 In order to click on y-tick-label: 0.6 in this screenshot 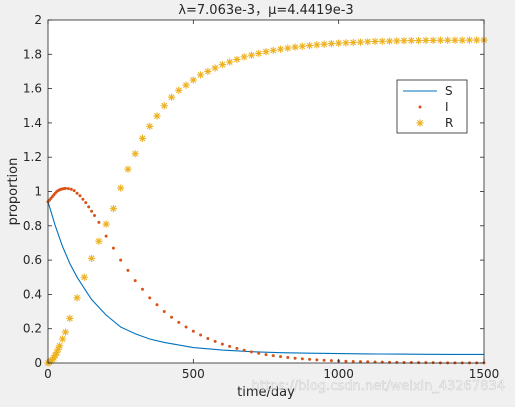, I will do `click(32, 260)`.